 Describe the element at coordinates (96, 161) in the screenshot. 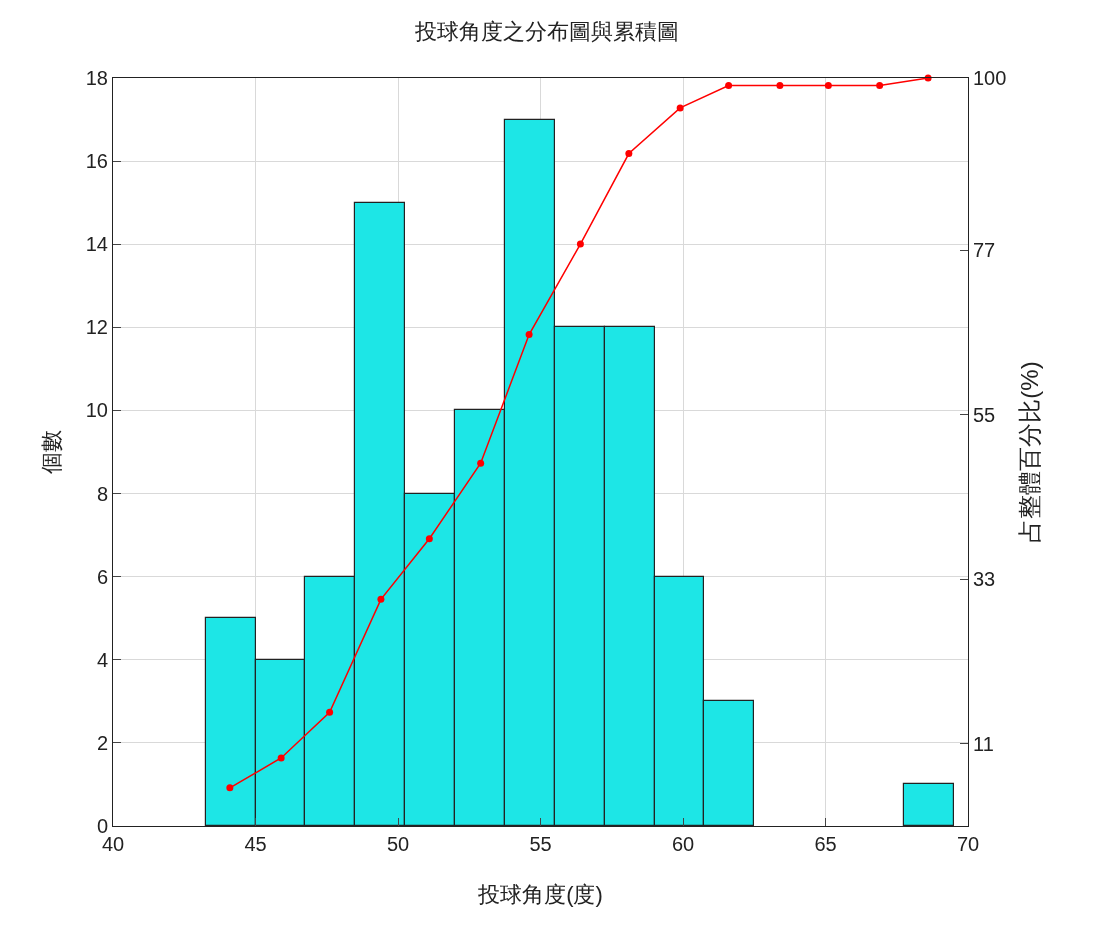

I see `y-tick-label: 16` at that location.